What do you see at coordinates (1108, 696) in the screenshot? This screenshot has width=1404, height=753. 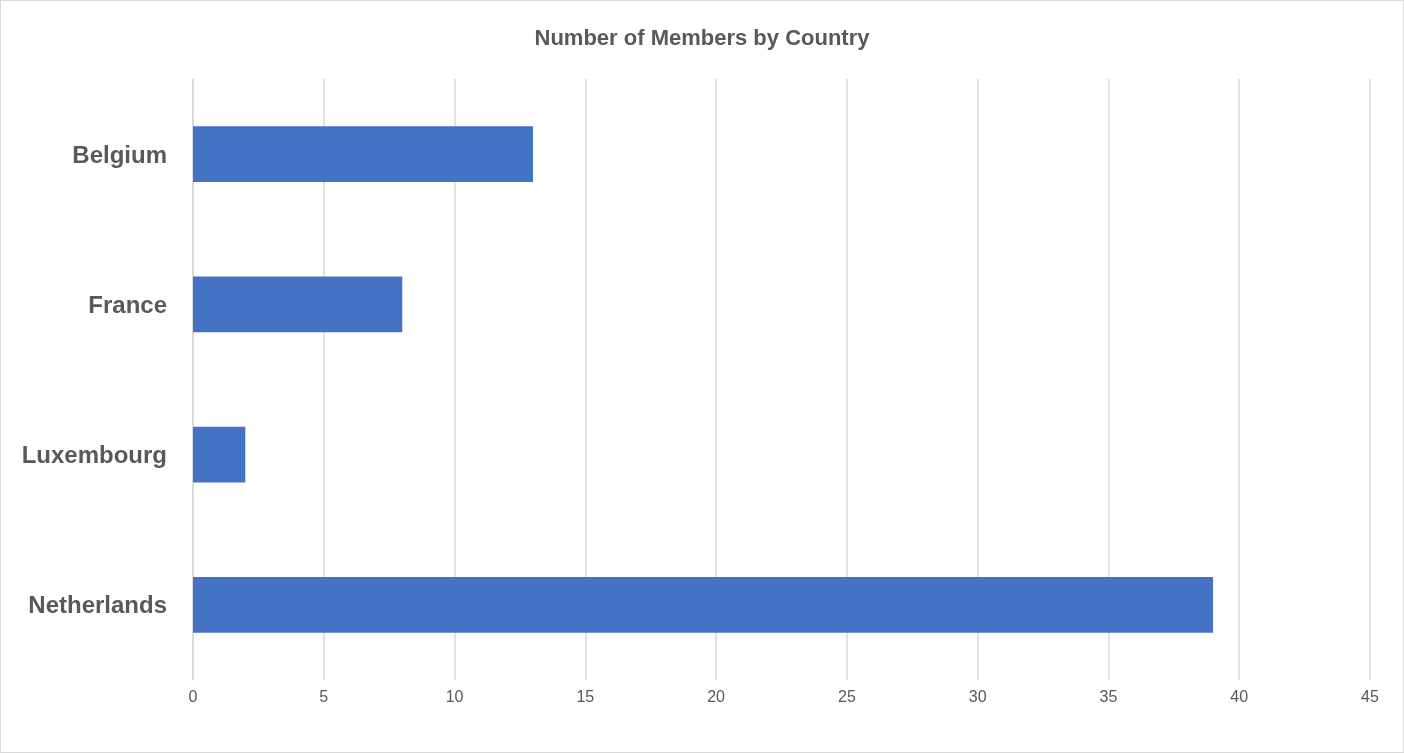 I see `x-tick-label: 35` at bounding box center [1108, 696].